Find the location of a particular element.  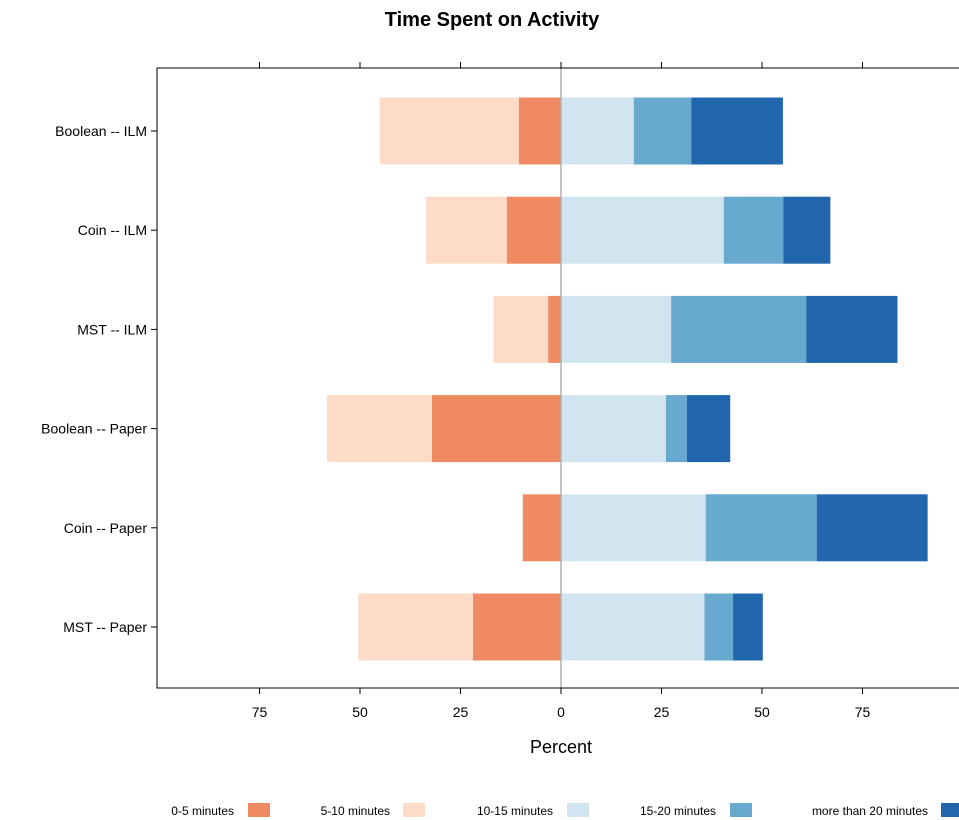

legend-label-3: 15-20 minutes is located at coordinates (678, 811).